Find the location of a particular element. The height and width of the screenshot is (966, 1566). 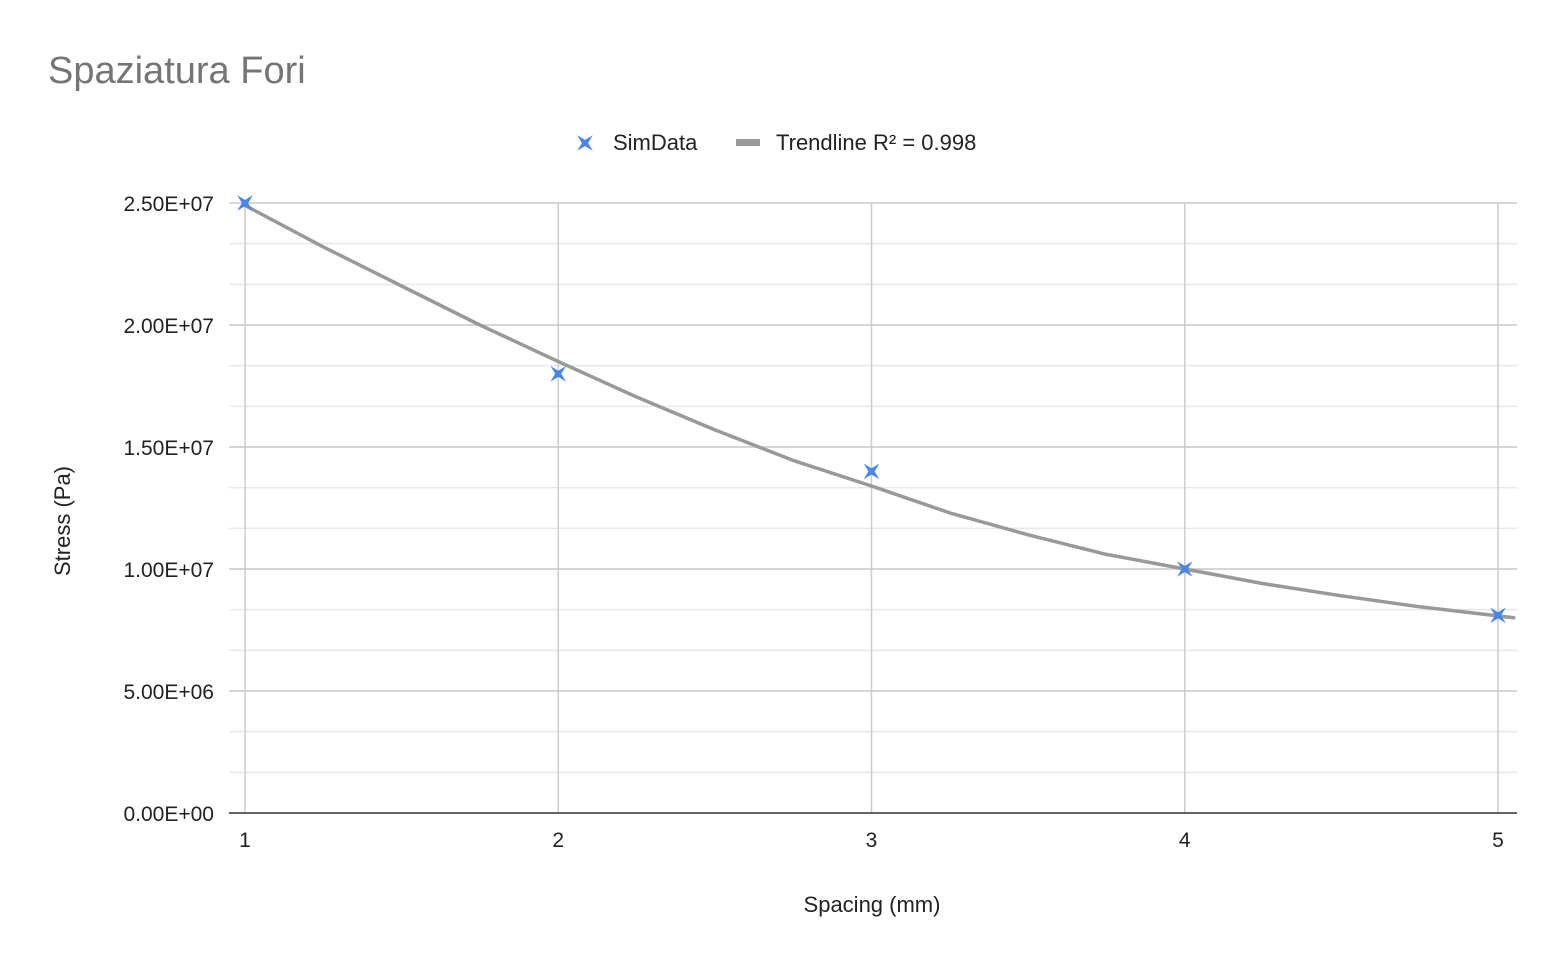

legend-trendline-swatch is located at coordinates (748, 142).